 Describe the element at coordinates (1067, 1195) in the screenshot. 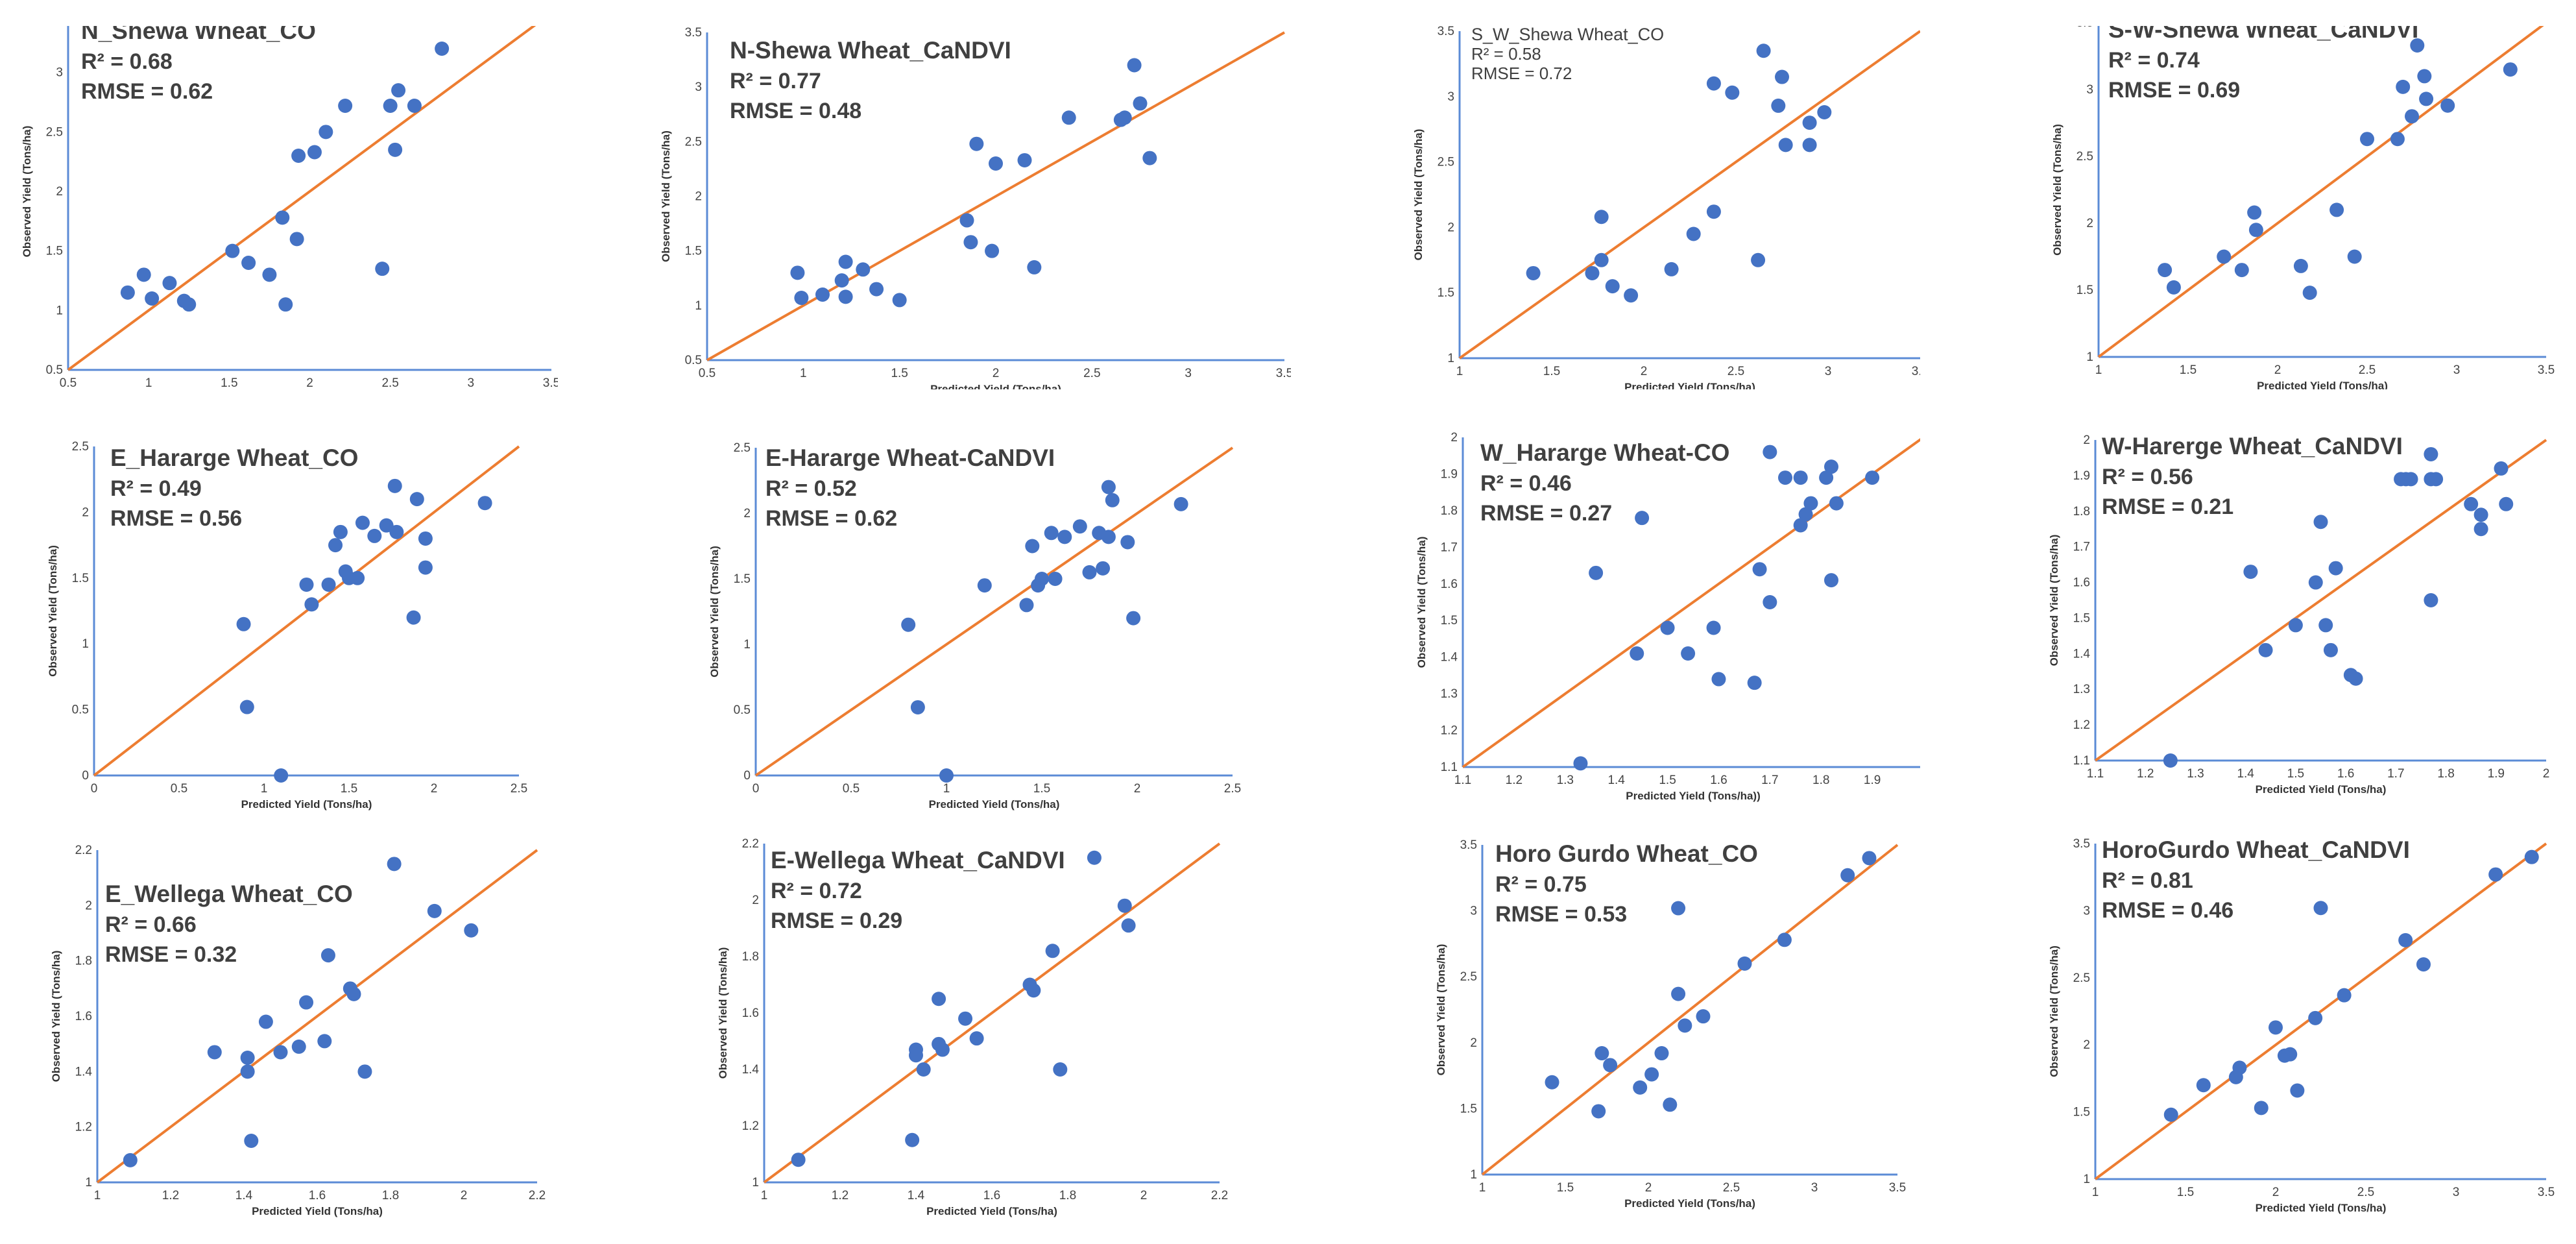

I see `x-tick-label: 1.8` at that location.